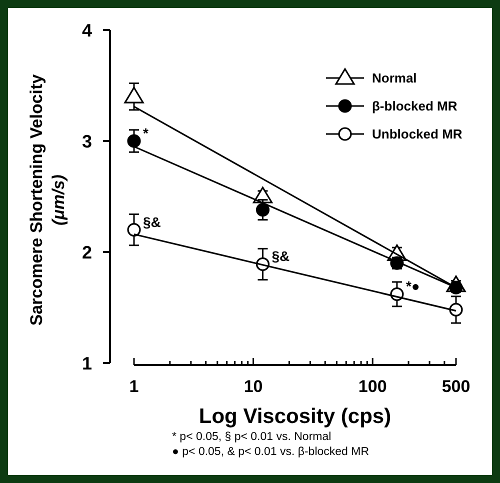  I want to click on legend-label: Unblocked MR, so click(417, 134).